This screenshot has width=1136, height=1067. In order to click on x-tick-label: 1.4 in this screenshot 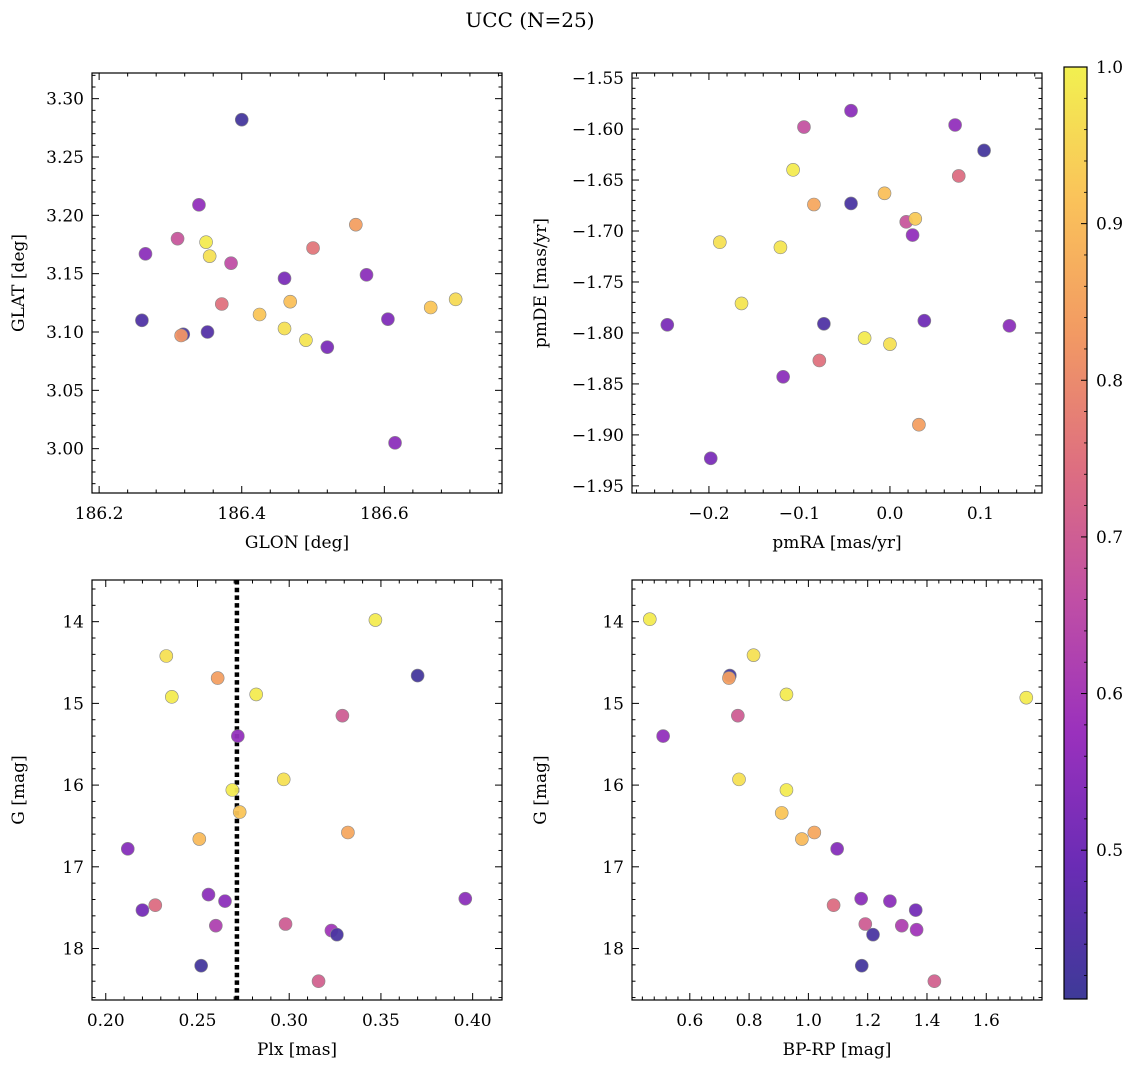, I will do `click(926, 1021)`.